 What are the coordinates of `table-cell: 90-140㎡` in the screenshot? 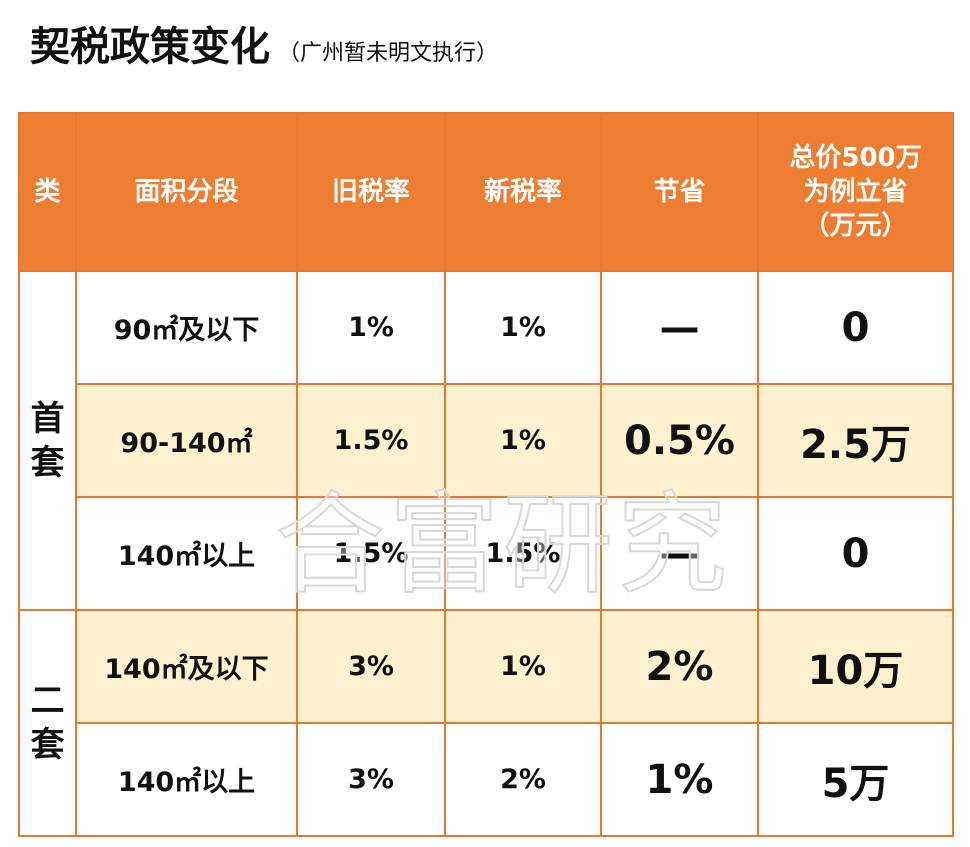 It's located at (186, 440).